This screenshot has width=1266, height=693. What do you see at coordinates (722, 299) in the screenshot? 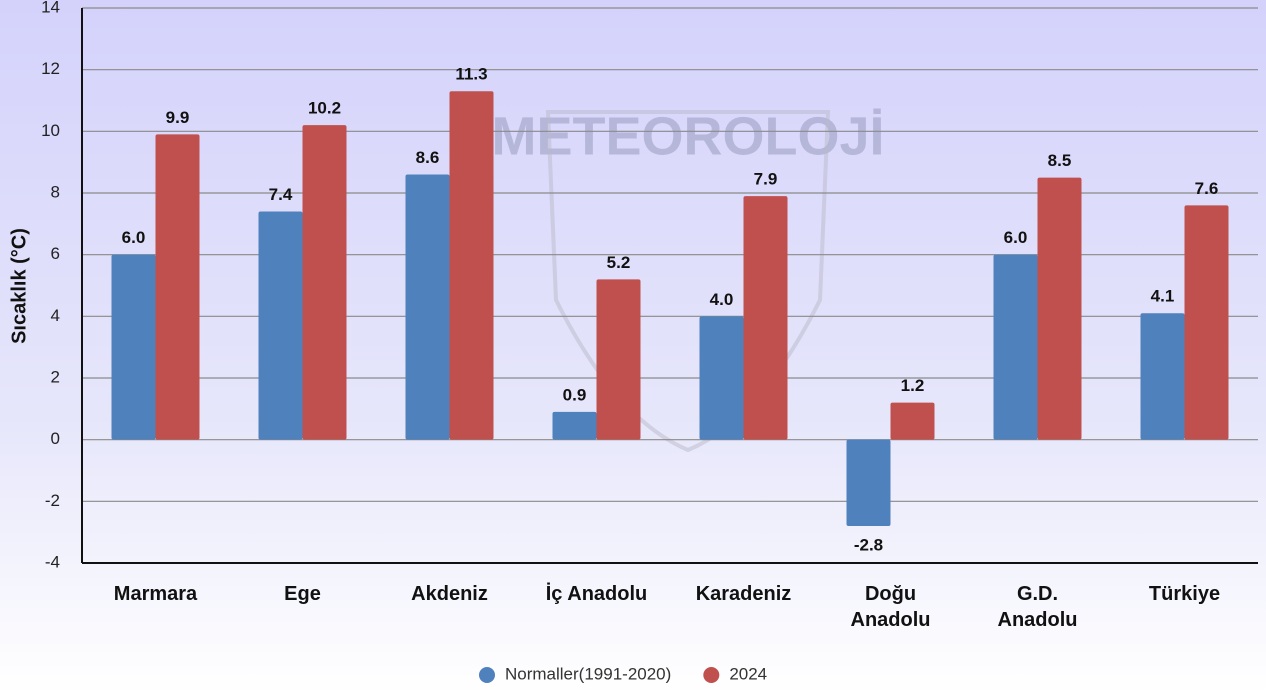
I see `value-label: 4.0` at bounding box center [722, 299].